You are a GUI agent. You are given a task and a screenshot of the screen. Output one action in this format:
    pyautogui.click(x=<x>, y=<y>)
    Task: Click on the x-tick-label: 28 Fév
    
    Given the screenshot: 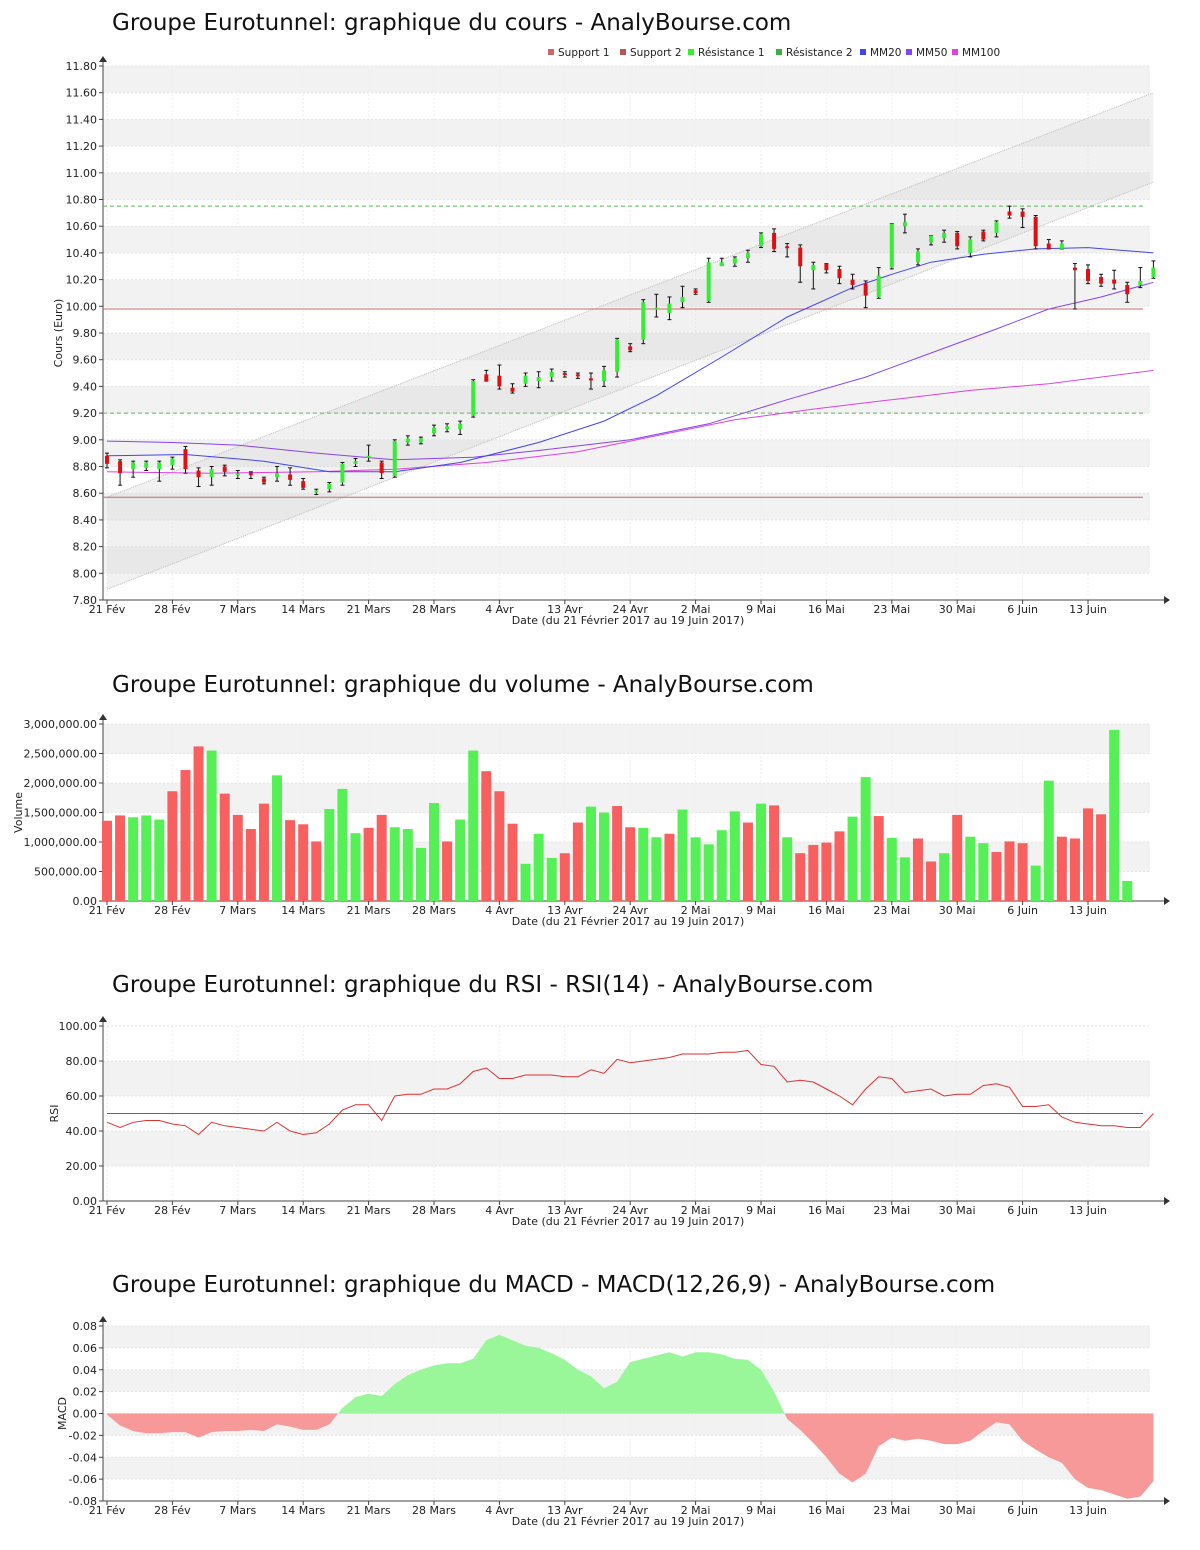 What is the action you would take?
    pyautogui.click(x=172, y=1210)
    